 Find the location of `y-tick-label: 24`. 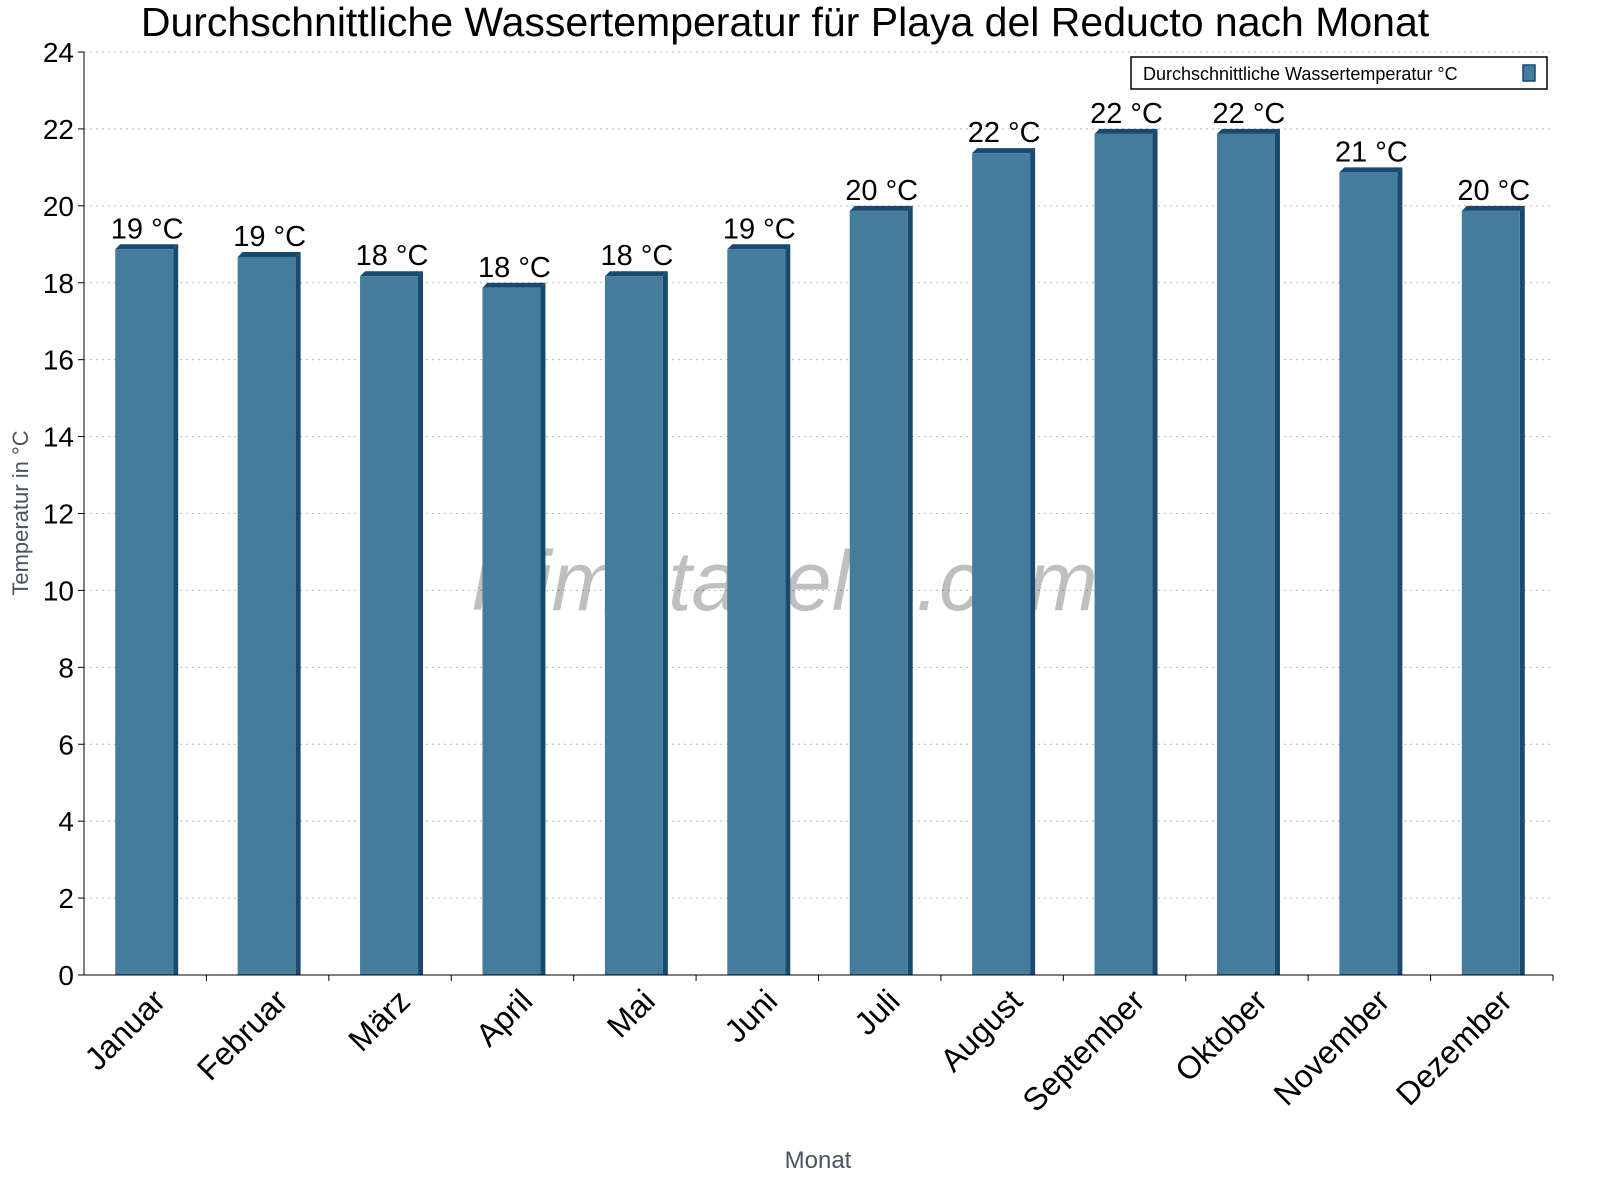

y-tick-label: 24 is located at coordinates (58, 52).